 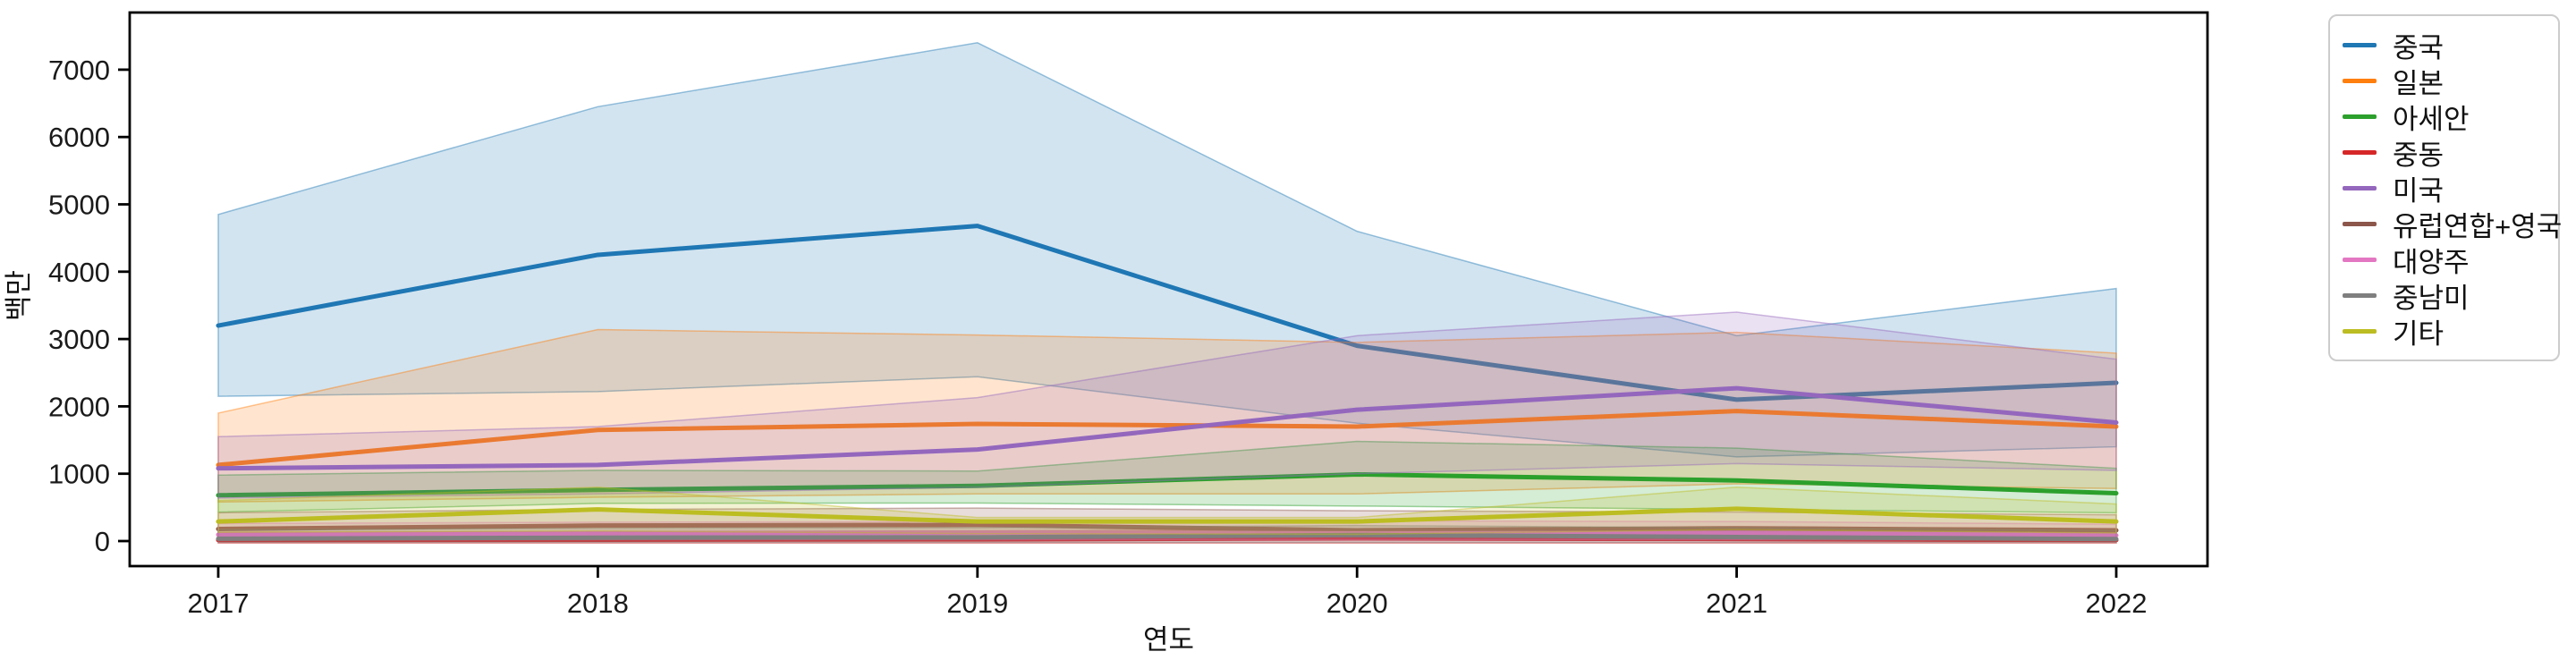 I want to click on x-tick-label: 2020, so click(x=1357, y=603).